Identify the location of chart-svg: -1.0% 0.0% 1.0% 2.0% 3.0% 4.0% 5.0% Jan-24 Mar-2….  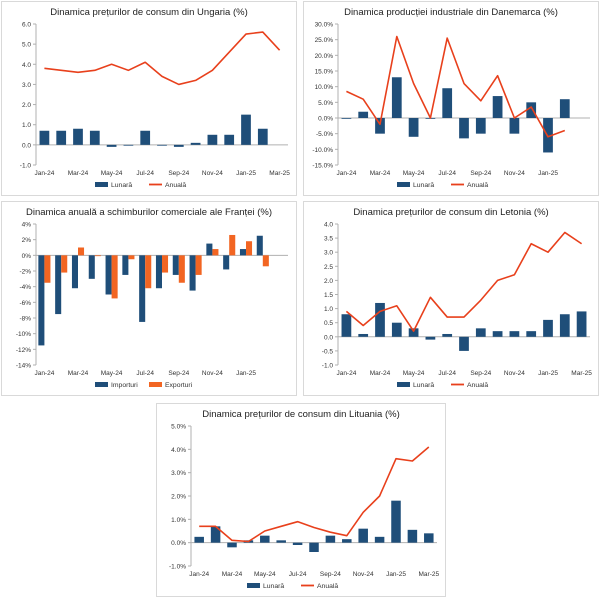
(304, 507).